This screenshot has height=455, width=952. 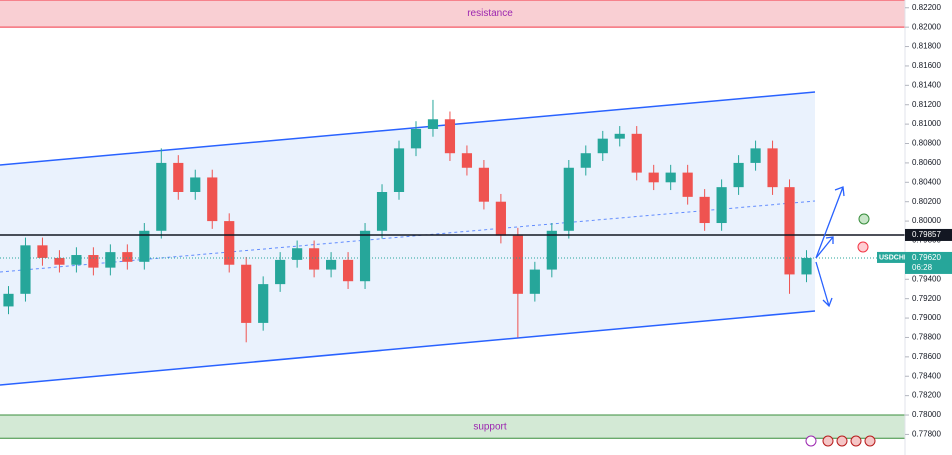 I want to click on last-price-tag, so click(x=928, y=262).